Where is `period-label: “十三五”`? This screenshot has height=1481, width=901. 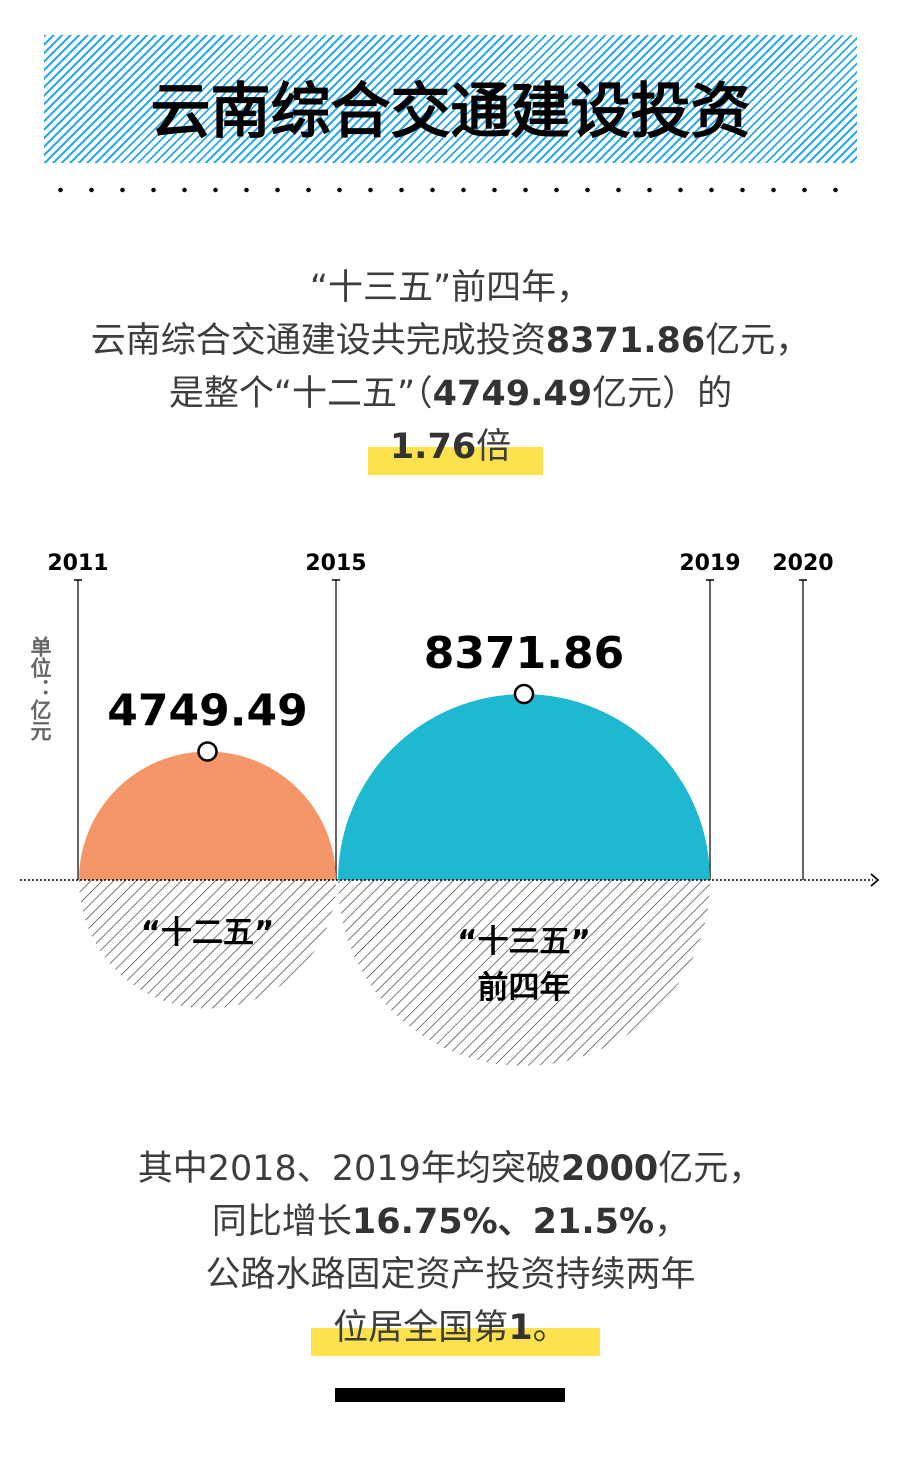 period-label: “十三五” is located at coordinates (524, 942).